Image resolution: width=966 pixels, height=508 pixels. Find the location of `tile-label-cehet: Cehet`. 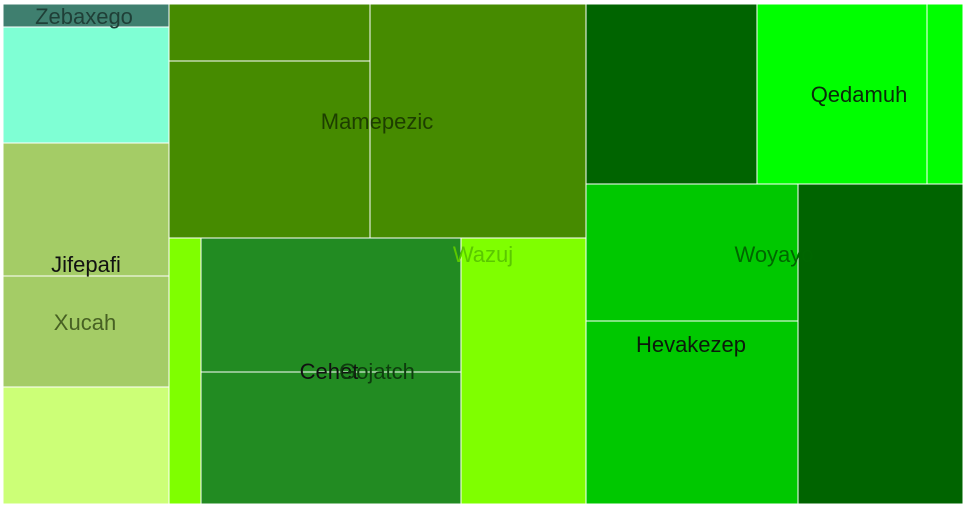

tile-label-cehet: Cehet is located at coordinates (329, 371).